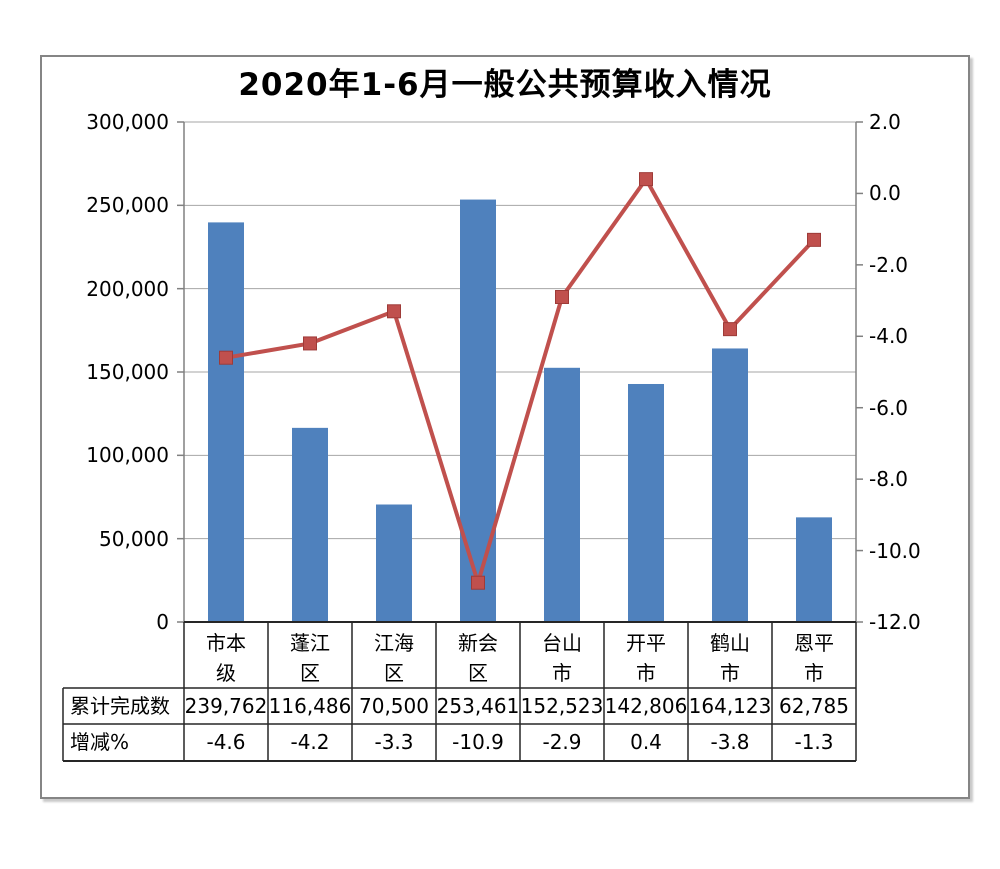 Image resolution: width=1000 pixels, height=869 pixels. What do you see at coordinates (226, 706) in the screenshot?
I see `table-cell: 239,762` at bounding box center [226, 706].